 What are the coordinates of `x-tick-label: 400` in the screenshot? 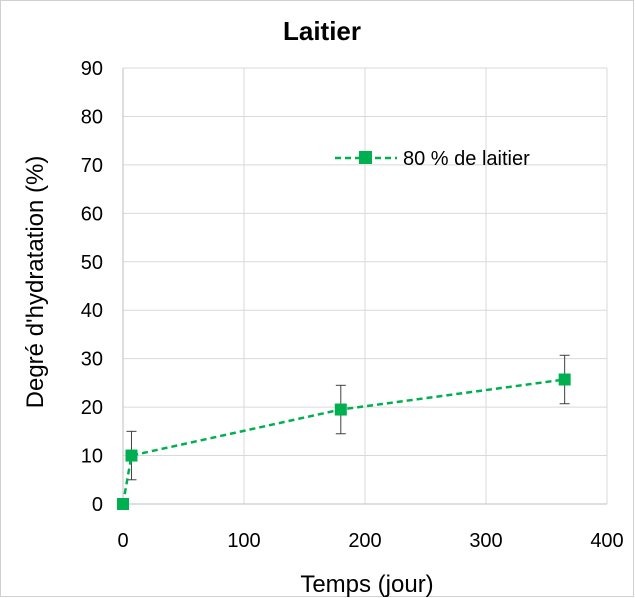 It's located at (606, 541).